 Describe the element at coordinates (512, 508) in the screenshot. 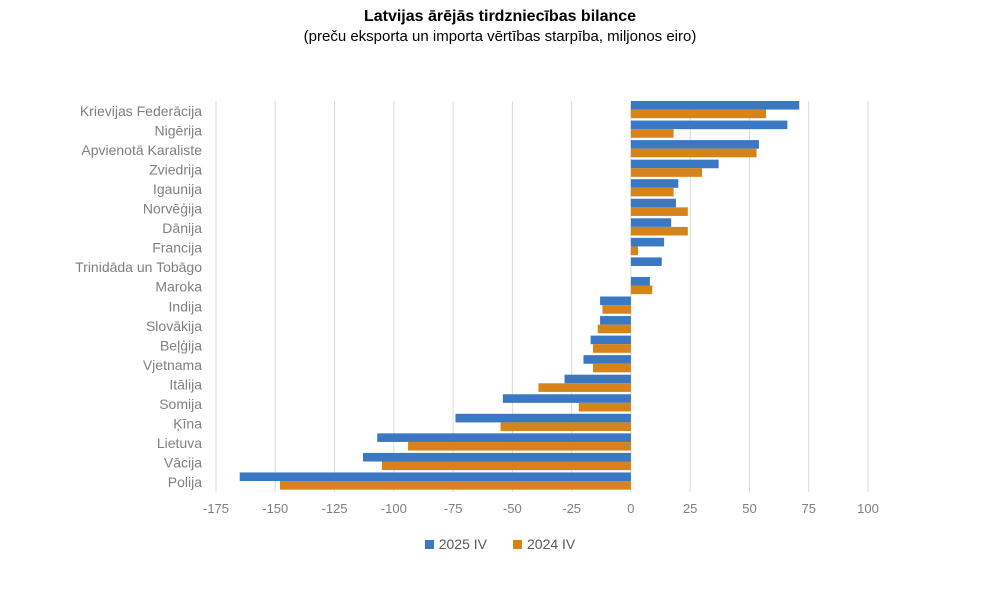

I see `x-tick-label: -50` at that location.